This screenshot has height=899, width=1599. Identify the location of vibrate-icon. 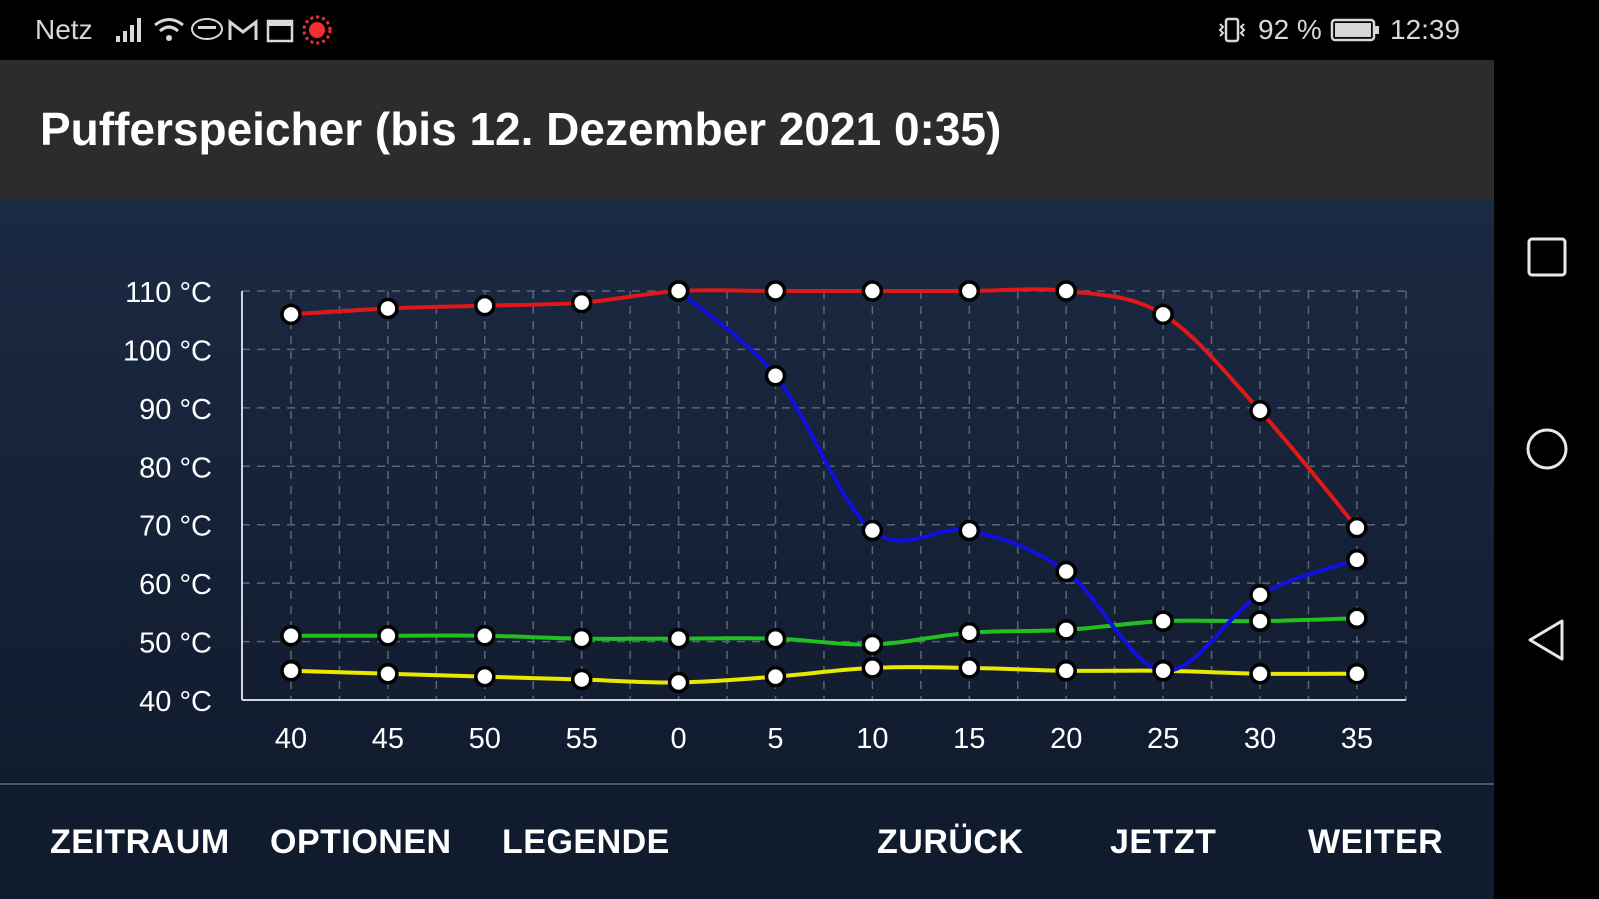
(1232, 30).